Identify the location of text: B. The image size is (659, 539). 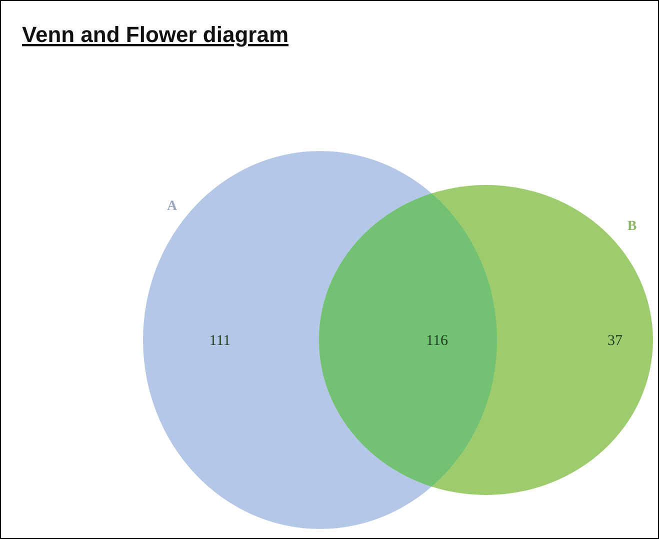
(632, 226).